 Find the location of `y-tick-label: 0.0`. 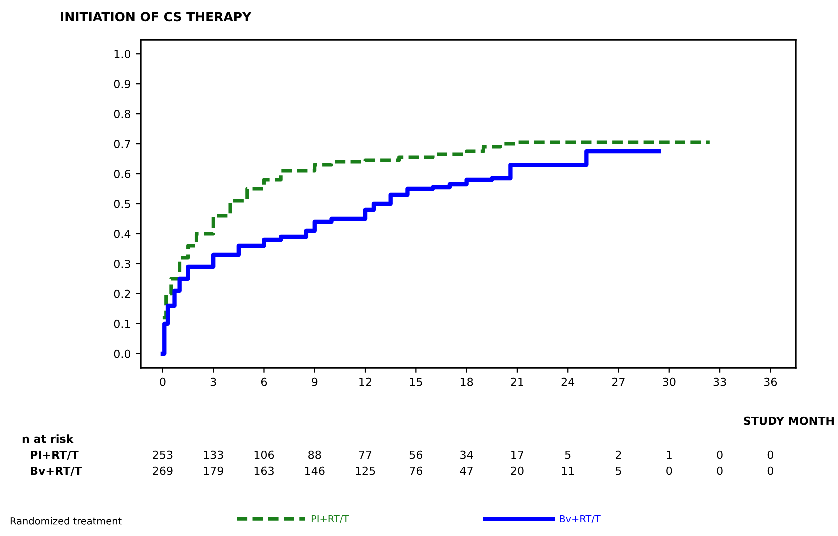

y-tick-label: 0.0 is located at coordinates (122, 354).